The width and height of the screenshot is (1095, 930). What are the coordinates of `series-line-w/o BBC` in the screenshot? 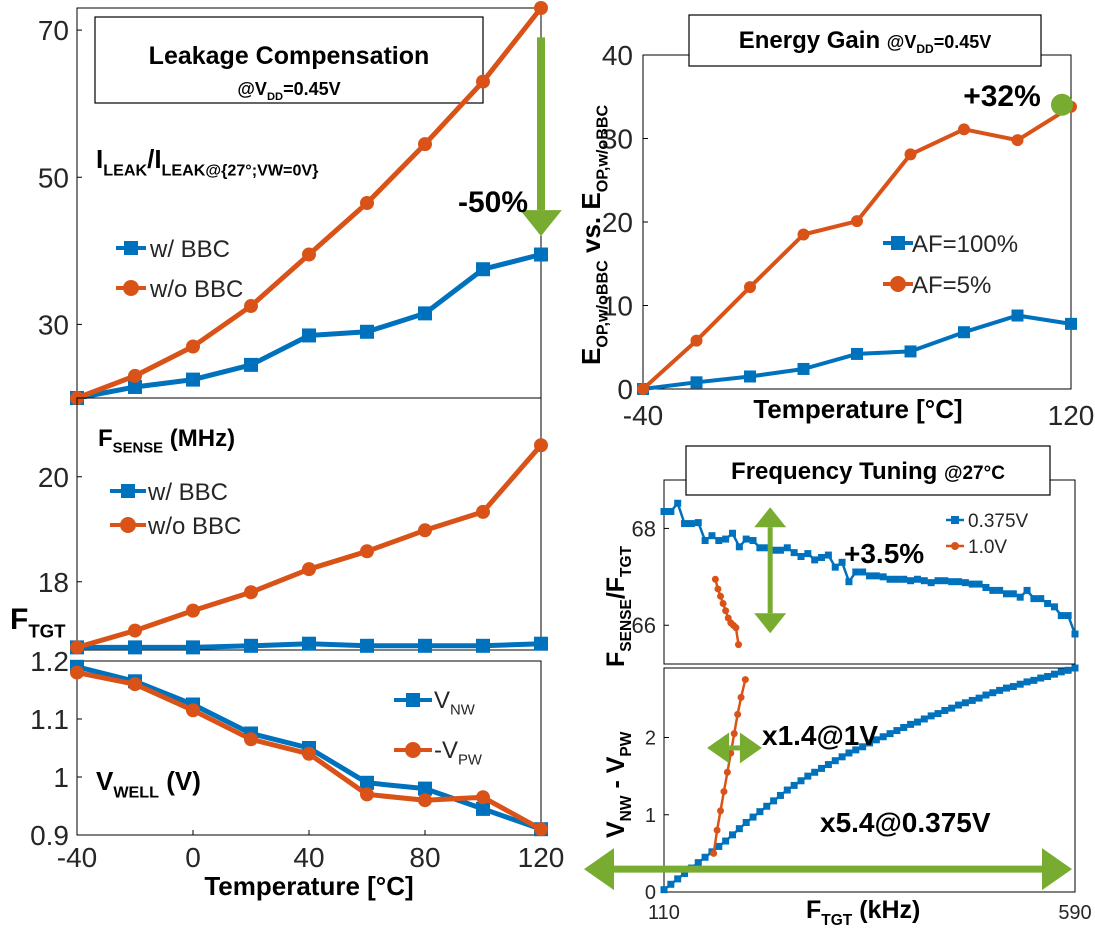 It's located at (309, 546).